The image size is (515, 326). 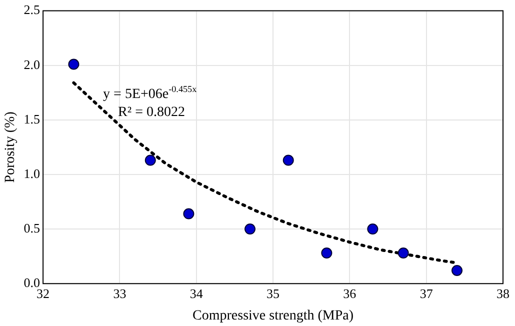 What do you see at coordinates (32, 228) in the screenshot?
I see `y-tick-label: 0.5` at bounding box center [32, 228].